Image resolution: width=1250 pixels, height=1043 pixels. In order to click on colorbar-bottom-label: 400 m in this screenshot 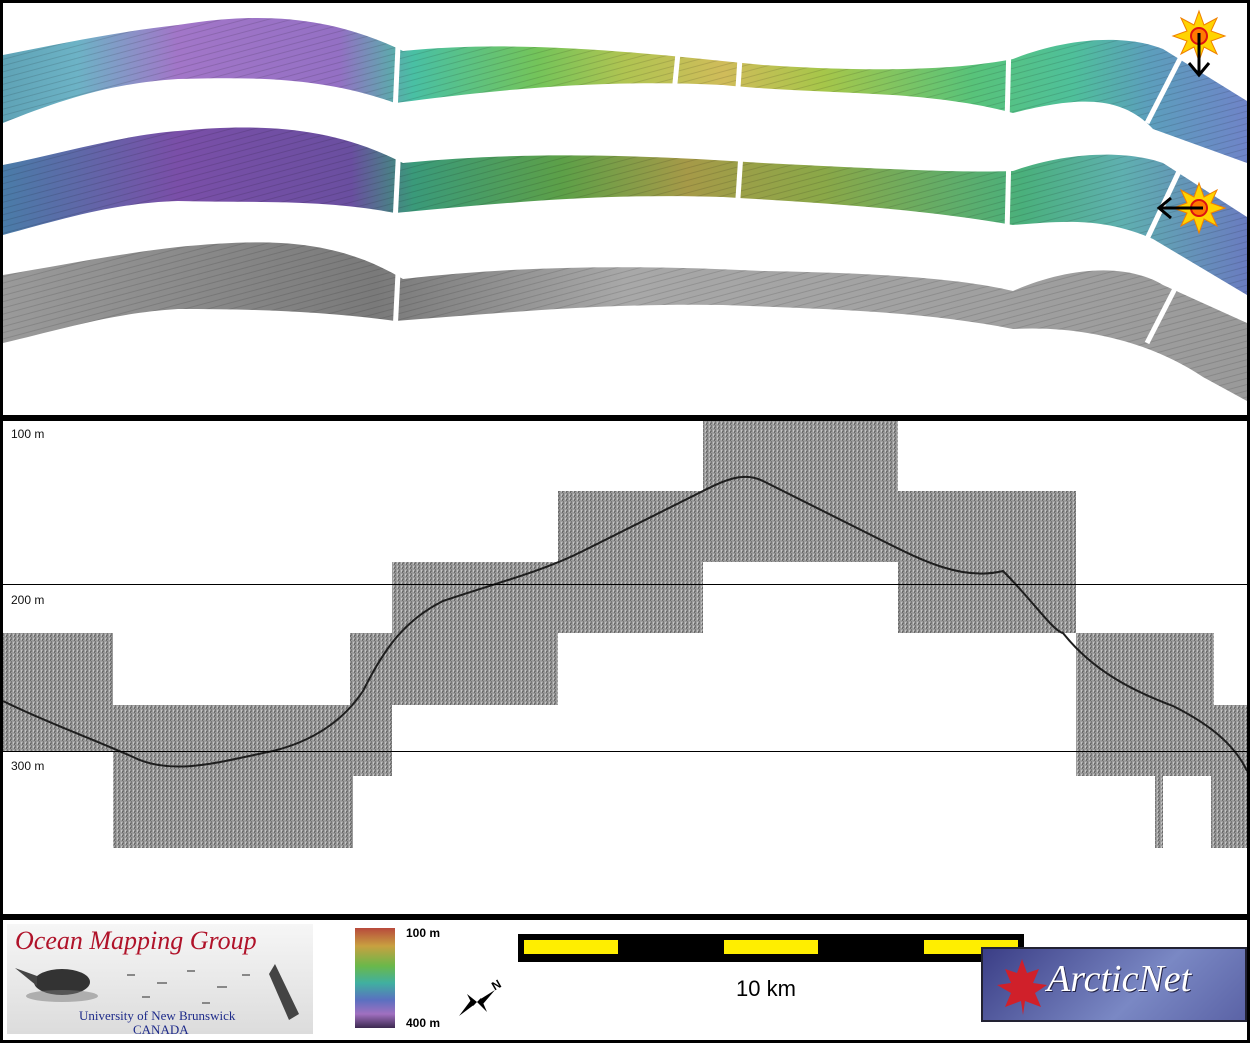, I will do `click(423, 1023)`.